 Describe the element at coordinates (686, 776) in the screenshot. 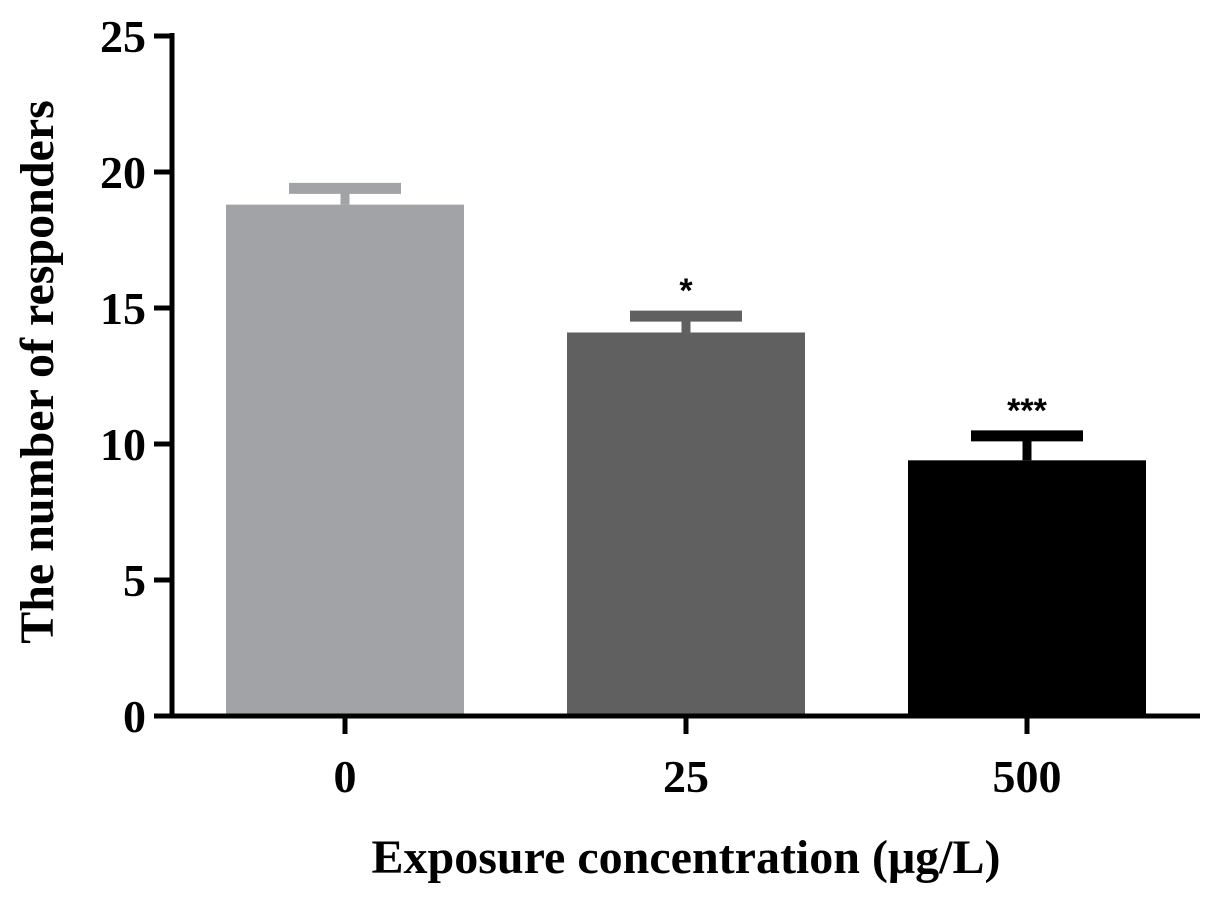

I see `x-tick-label-25: 25` at that location.